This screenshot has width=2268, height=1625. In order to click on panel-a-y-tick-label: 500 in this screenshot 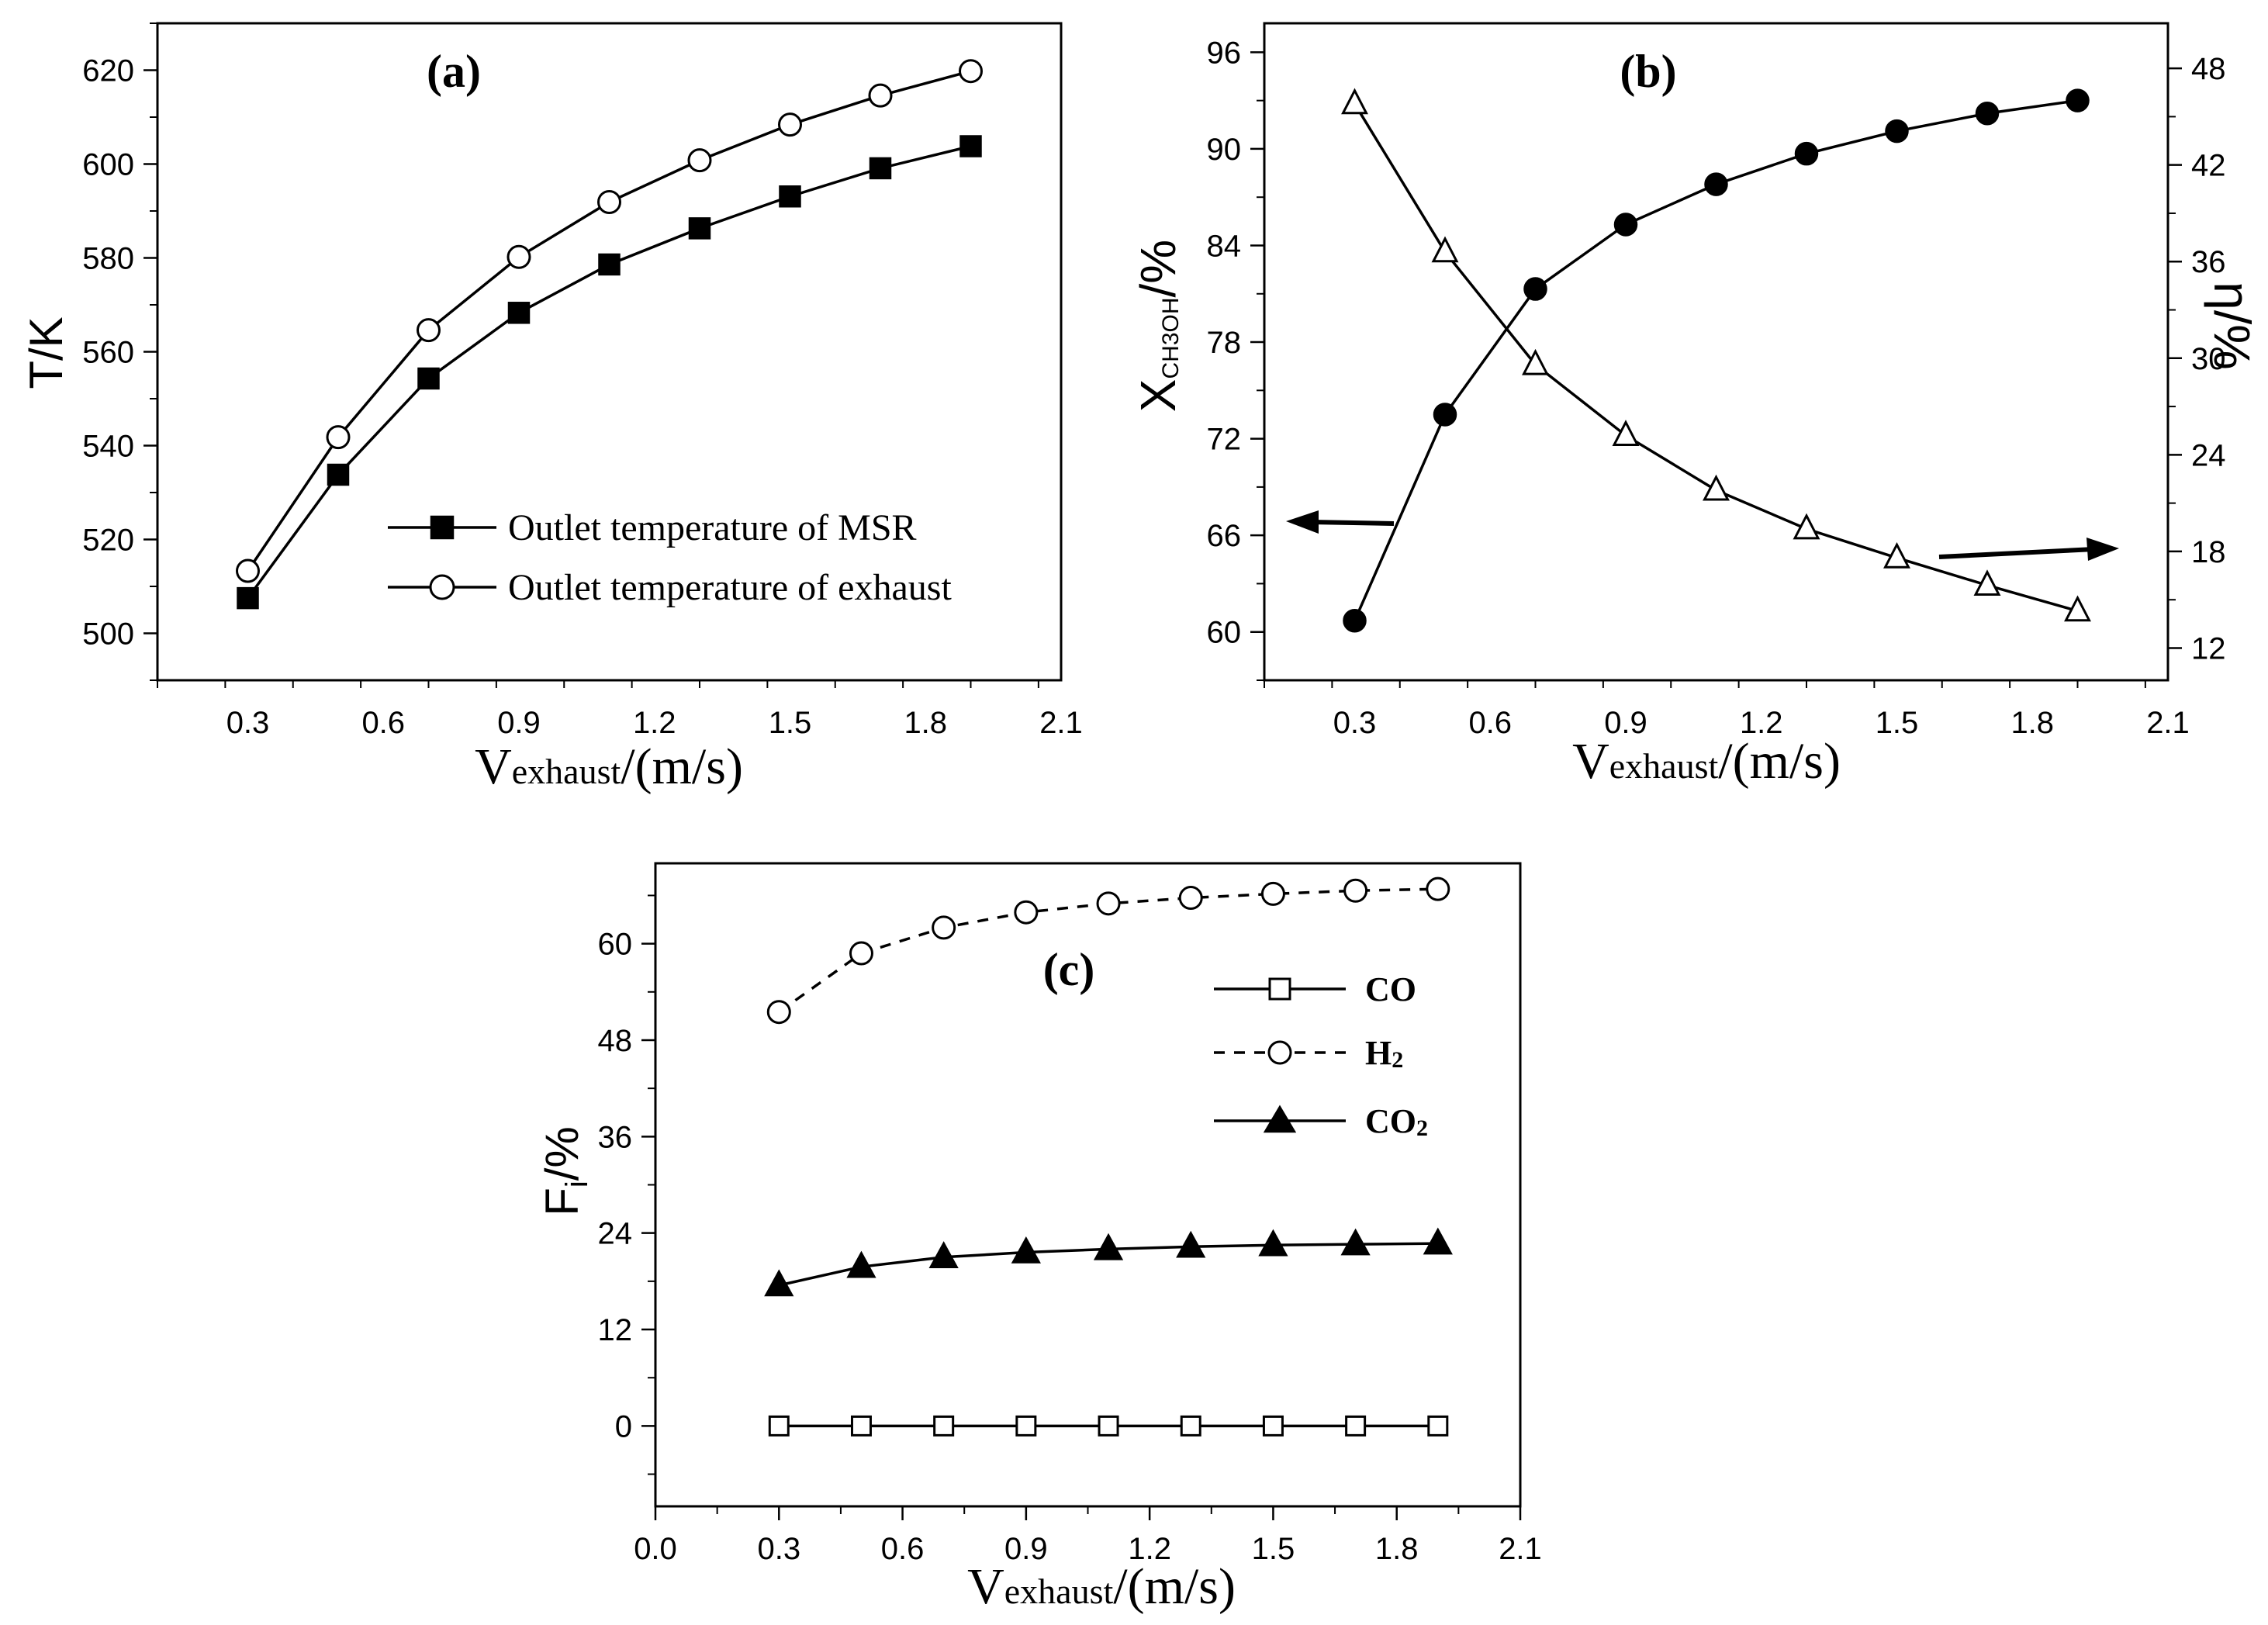, I will do `click(108, 634)`.